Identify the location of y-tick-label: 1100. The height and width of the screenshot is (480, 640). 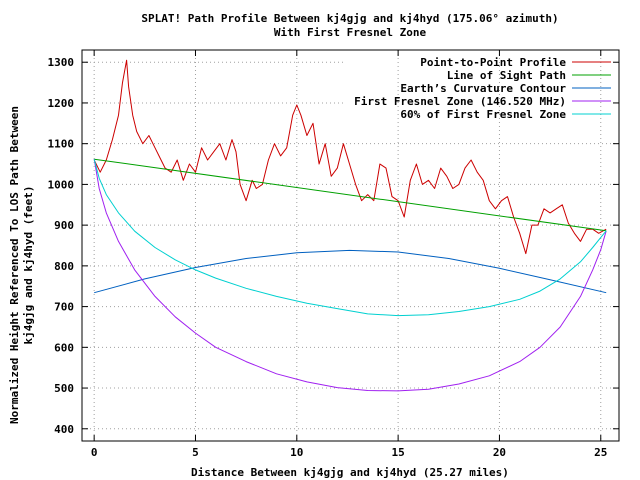
(61, 144).